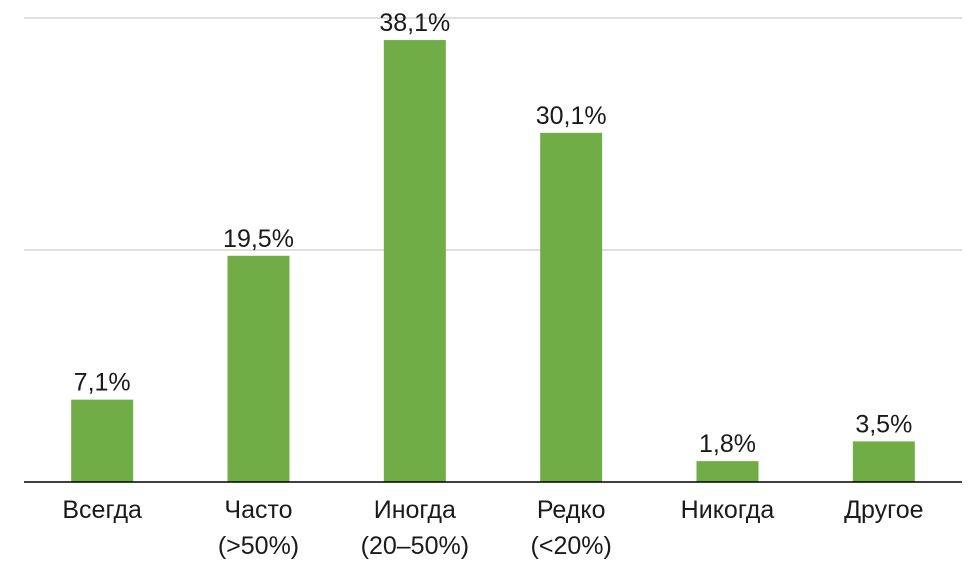 The width and height of the screenshot is (980, 567). I want to click on data-label-3: 30,1%, so click(571, 116).